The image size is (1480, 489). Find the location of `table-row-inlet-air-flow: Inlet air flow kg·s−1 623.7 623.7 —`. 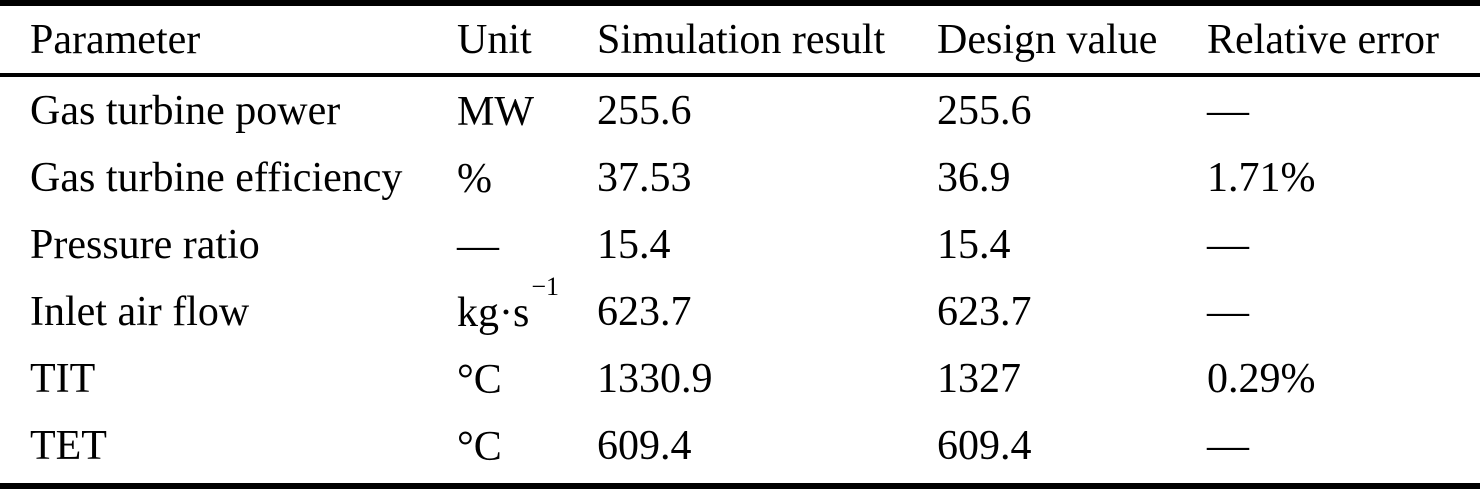

table-row-inlet-air-flow: Inlet air flow kg·s−1 623.7 623.7 — is located at coordinates (740, 309).